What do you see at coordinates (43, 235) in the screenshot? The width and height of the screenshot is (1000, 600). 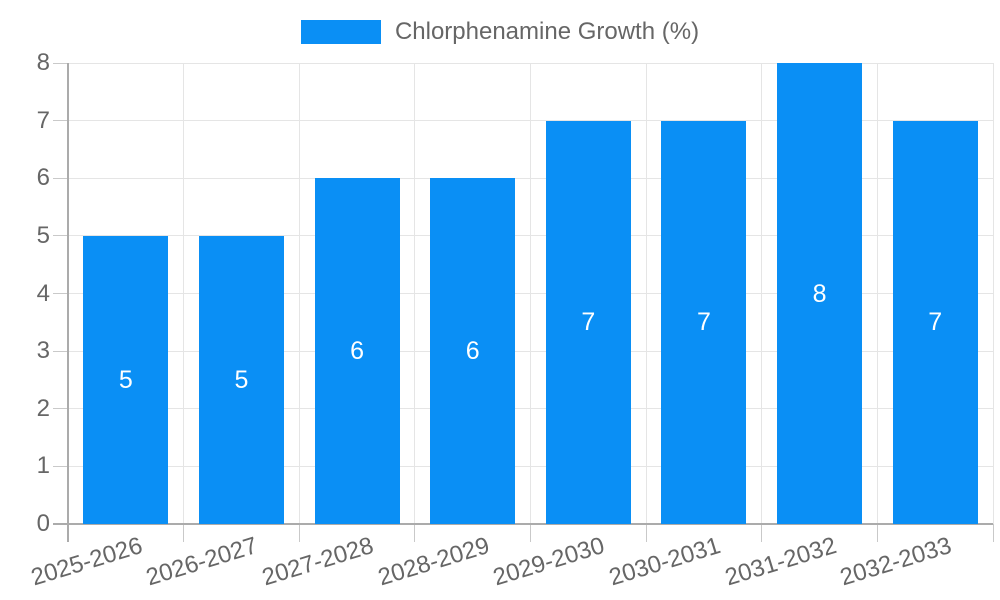 I see `y-axis-label: 5` at bounding box center [43, 235].